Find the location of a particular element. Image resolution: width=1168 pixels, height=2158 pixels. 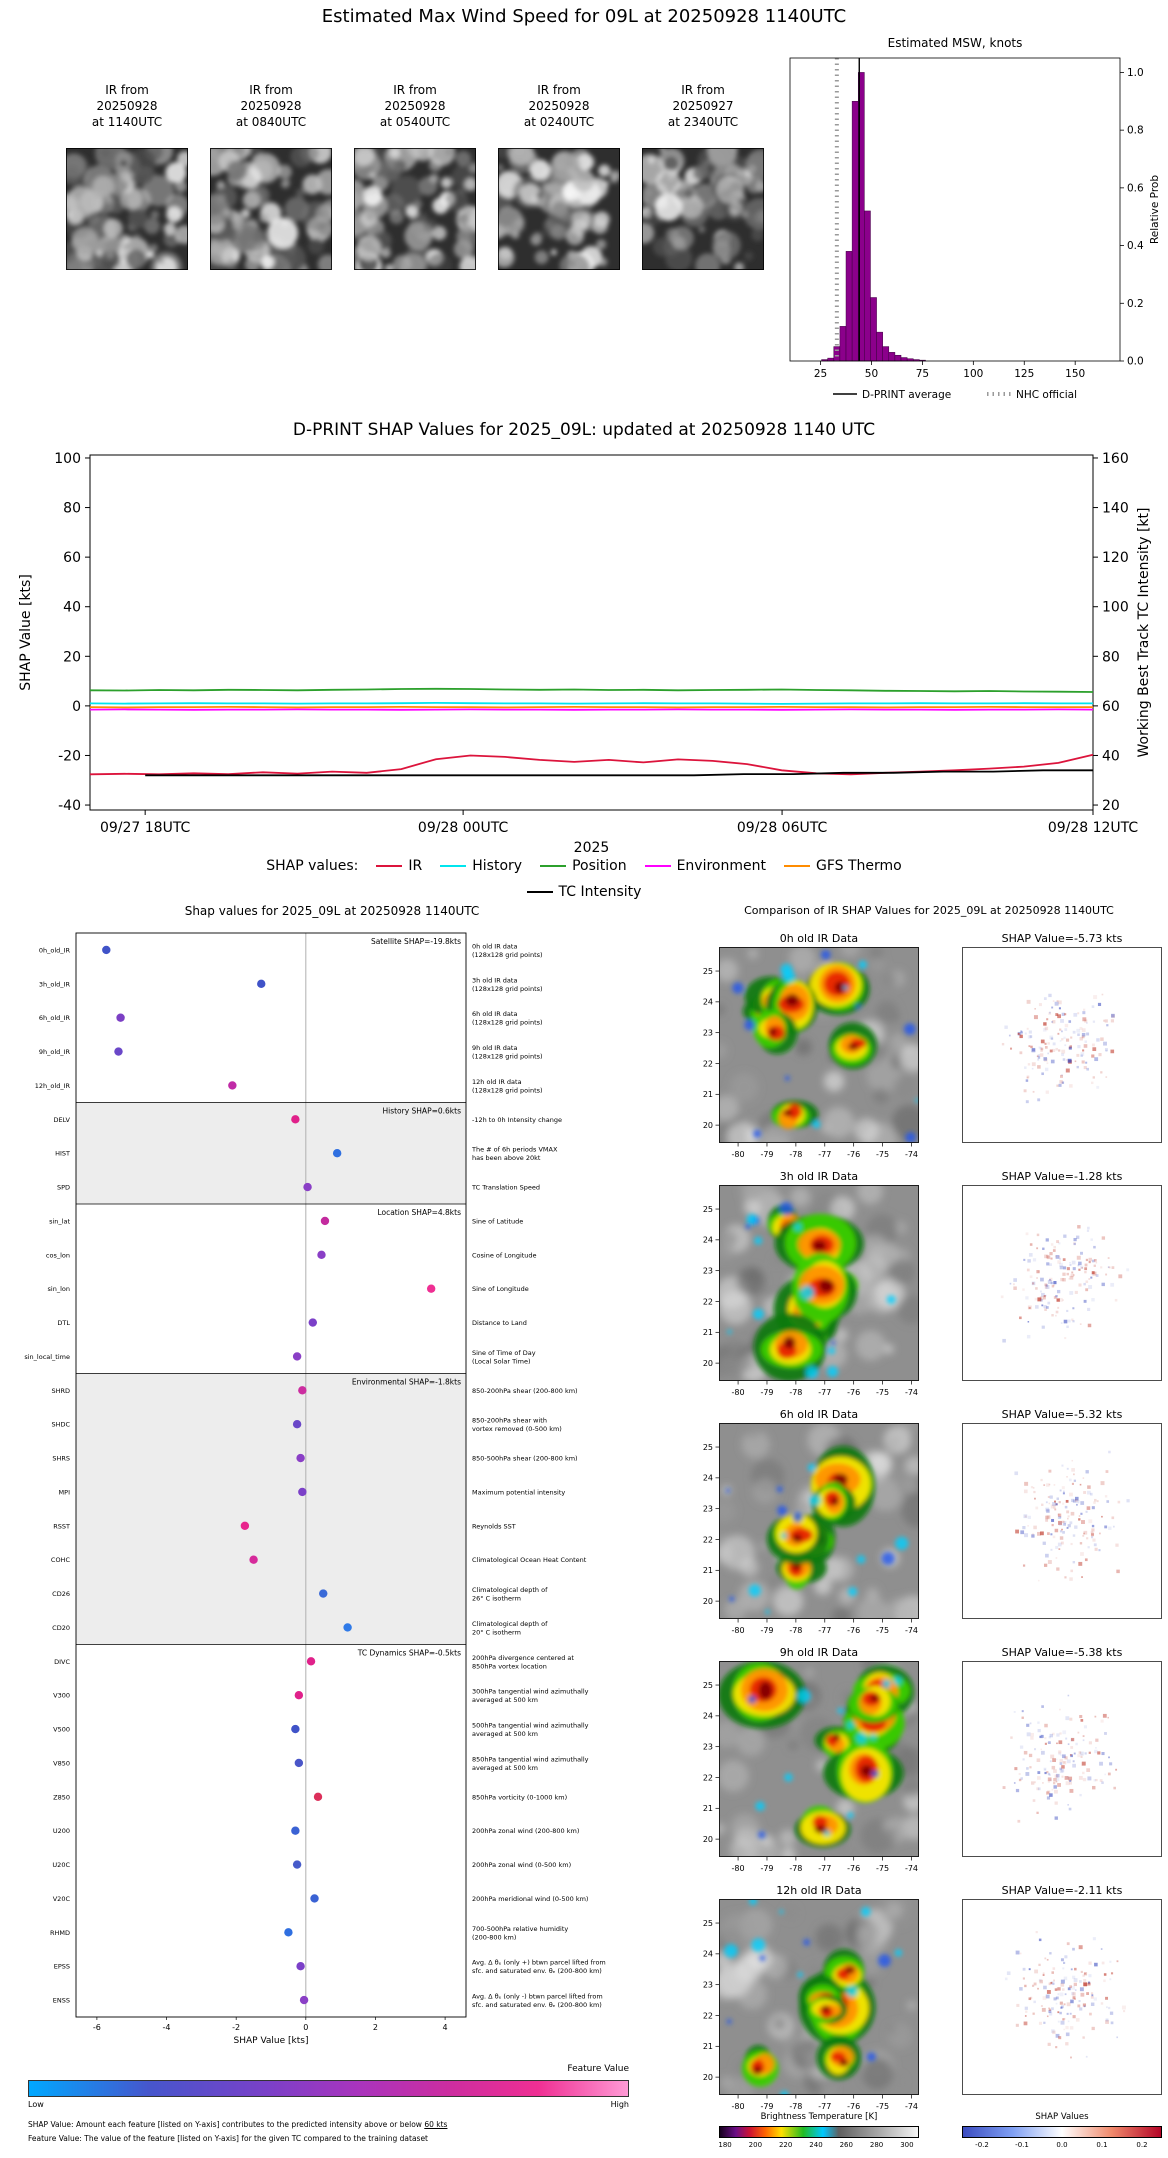

svg-text: 21 is located at coordinates (708, 2046).